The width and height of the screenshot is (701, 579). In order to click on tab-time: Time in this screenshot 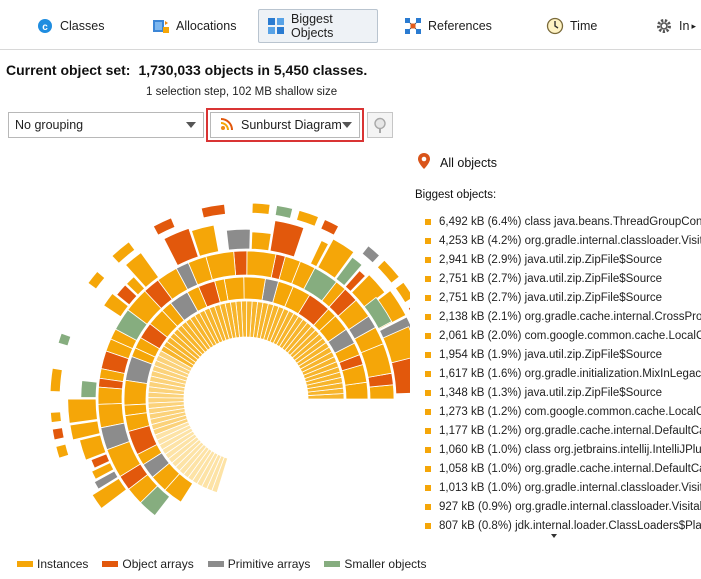, I will do `click(581, 26)`.